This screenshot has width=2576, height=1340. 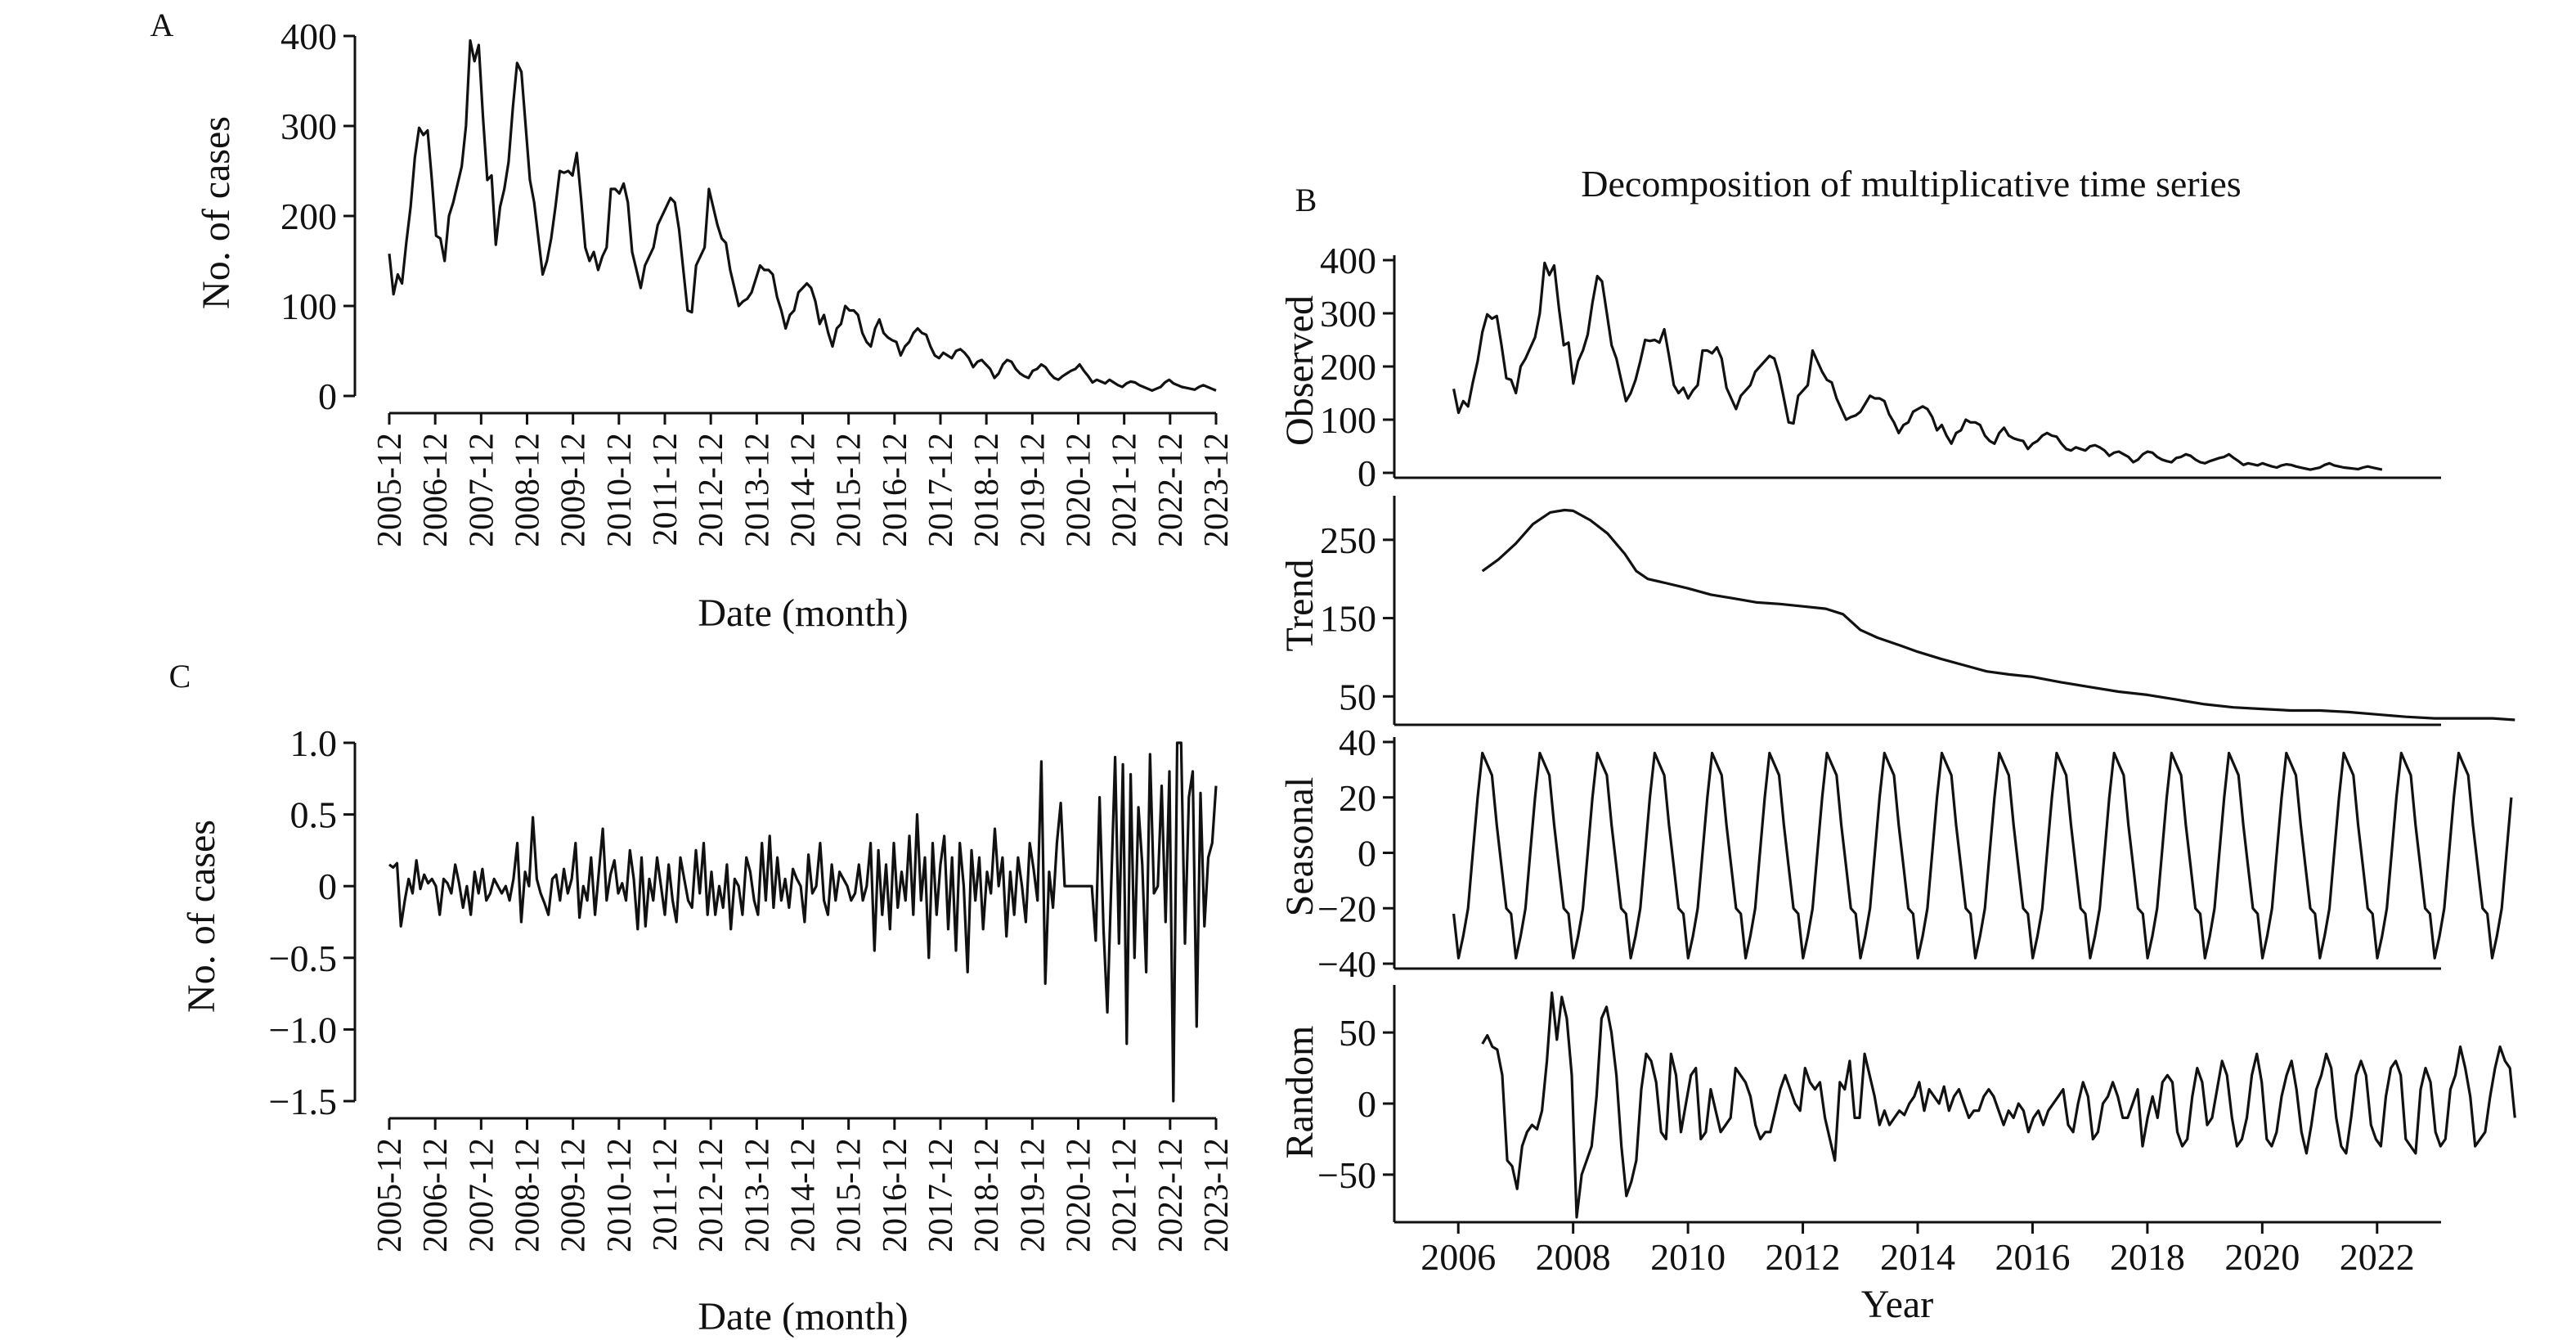 What do you see at coordinates (620, 490) in the screenshot?
I see `panel-a-x-tick-label: 2010-12` at bounding box center [620, 490].